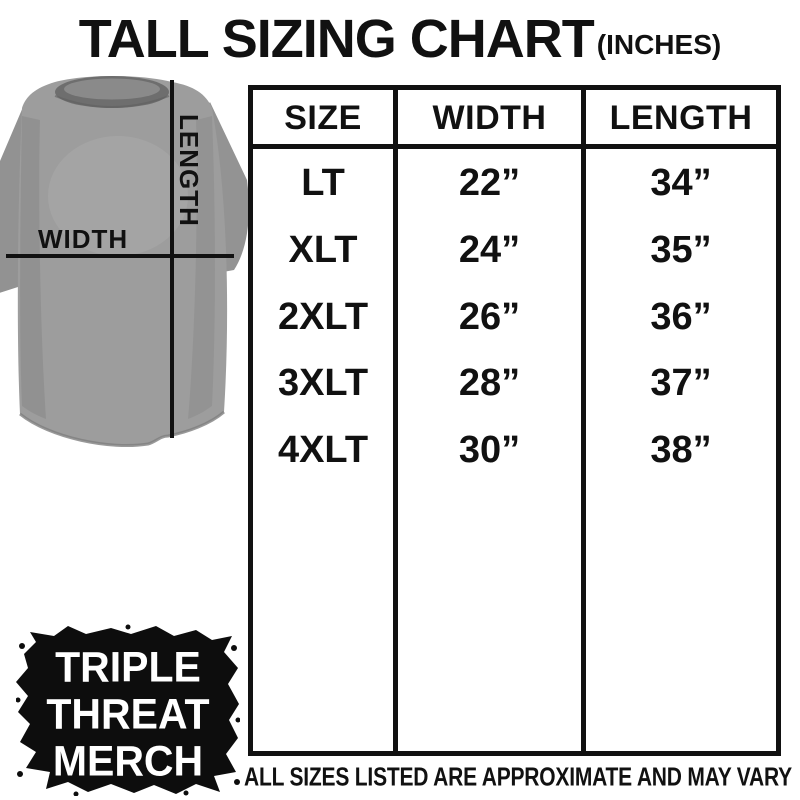 The image size is (800, 800). I want to click on cell-length-1: 35”, so click(681, 250).